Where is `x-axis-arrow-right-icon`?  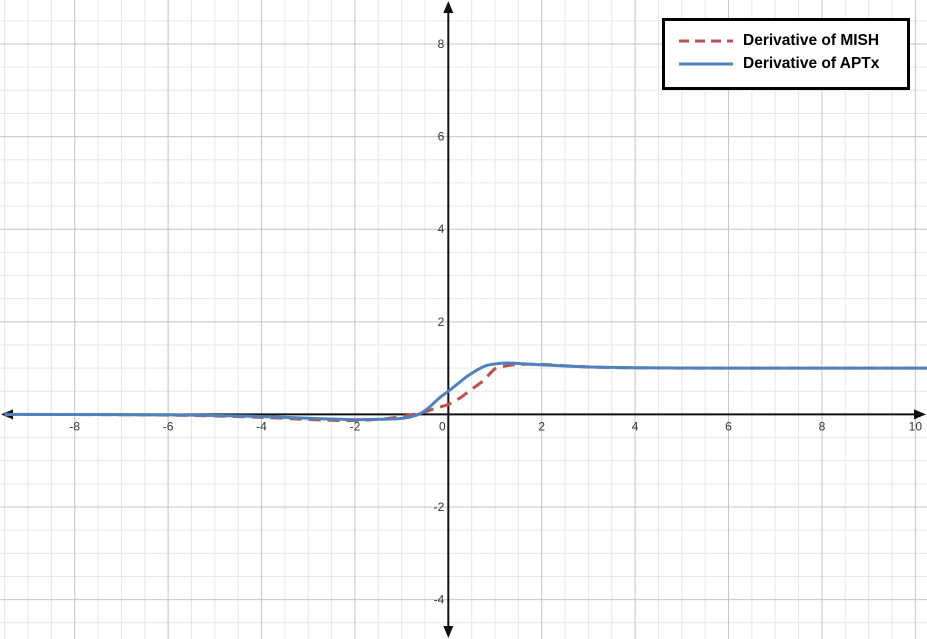 x-axis-arrow-right-icon is located at coordinates (920, 414).